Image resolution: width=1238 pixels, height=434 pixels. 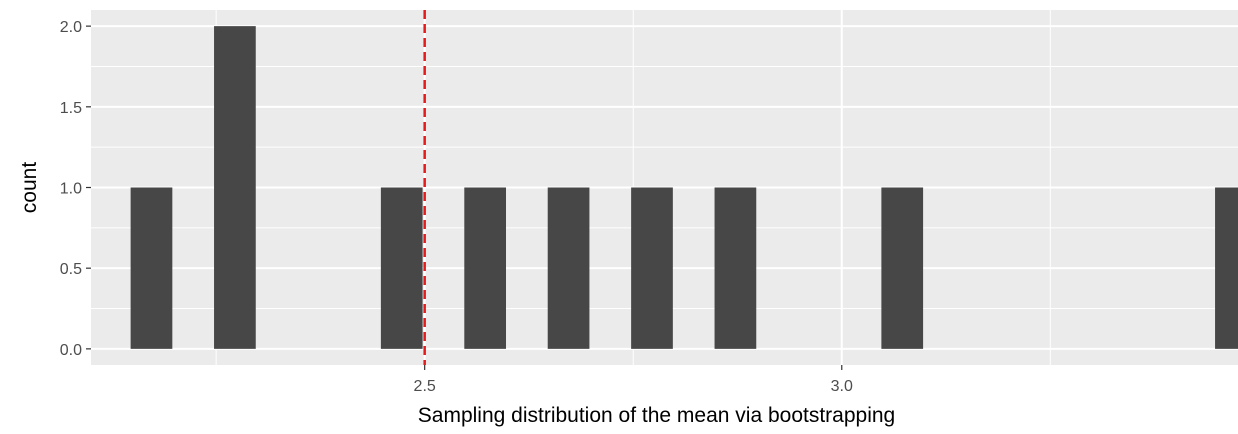 I want to click on y-tick-label: 1.0, so click(x=71, y=189).